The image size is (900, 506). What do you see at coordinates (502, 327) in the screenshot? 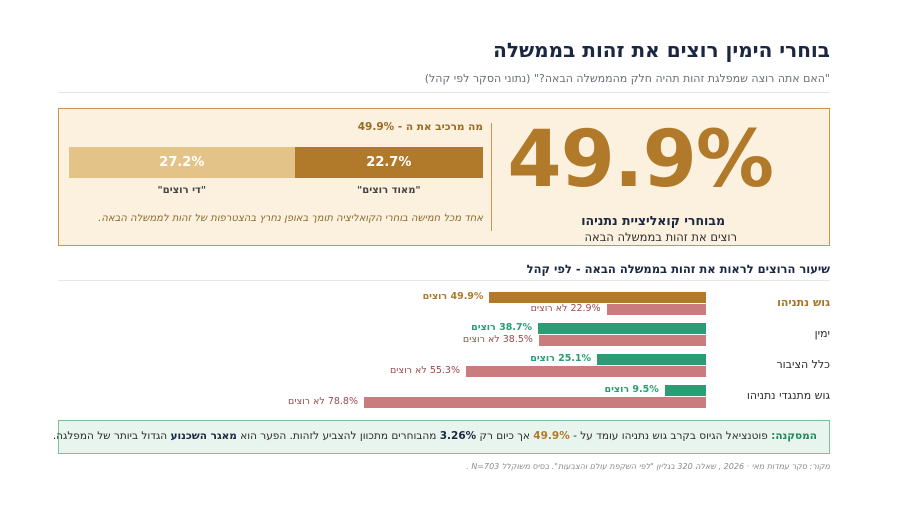
I see `bar-value-label: 38.7% רוצים` at bounding box center [502, 327].